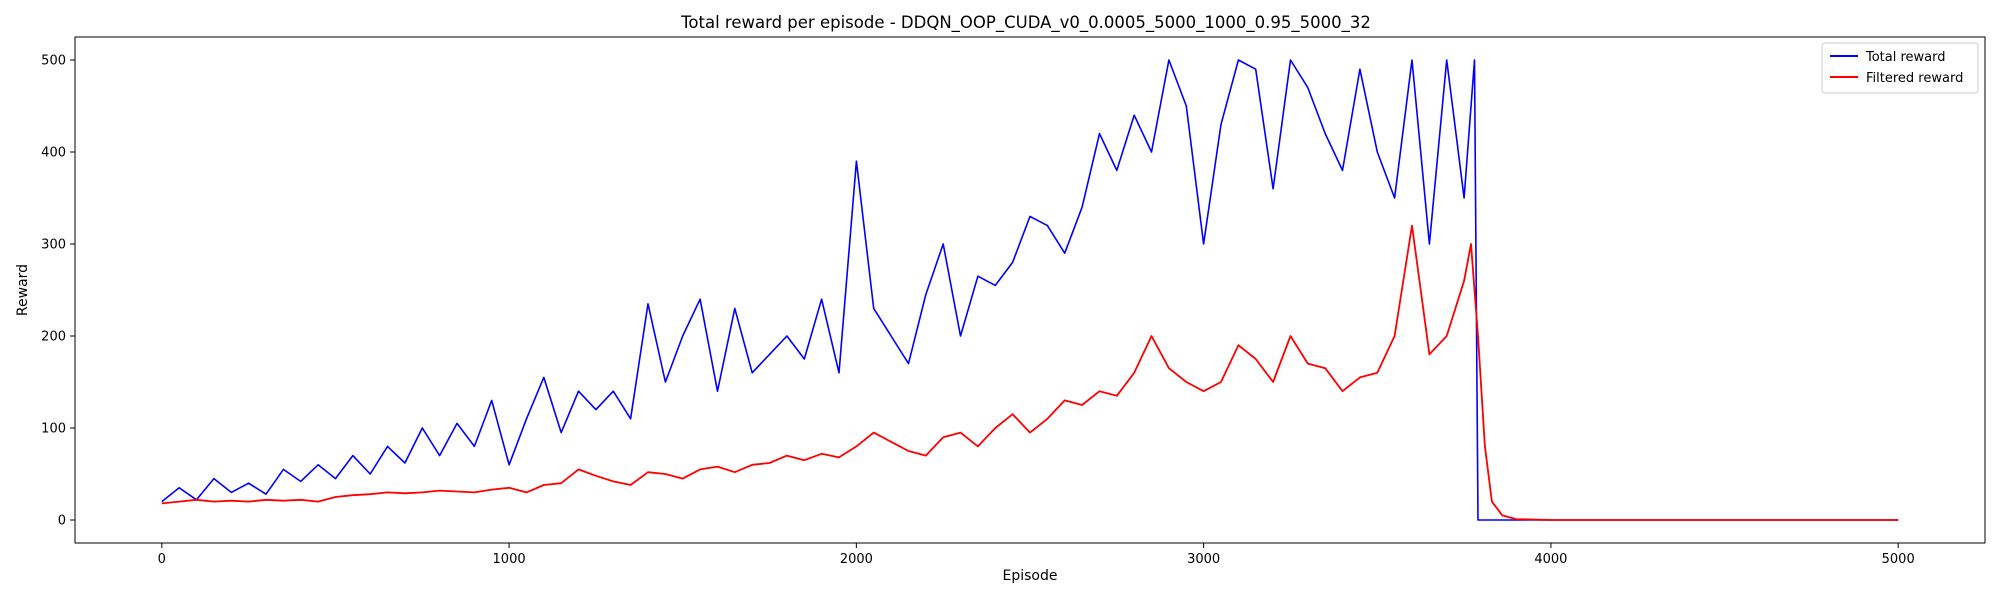  Describe the element at coordinates (1203, 559) in the screenshot. I see `x-tick-label: 3000` at that location.